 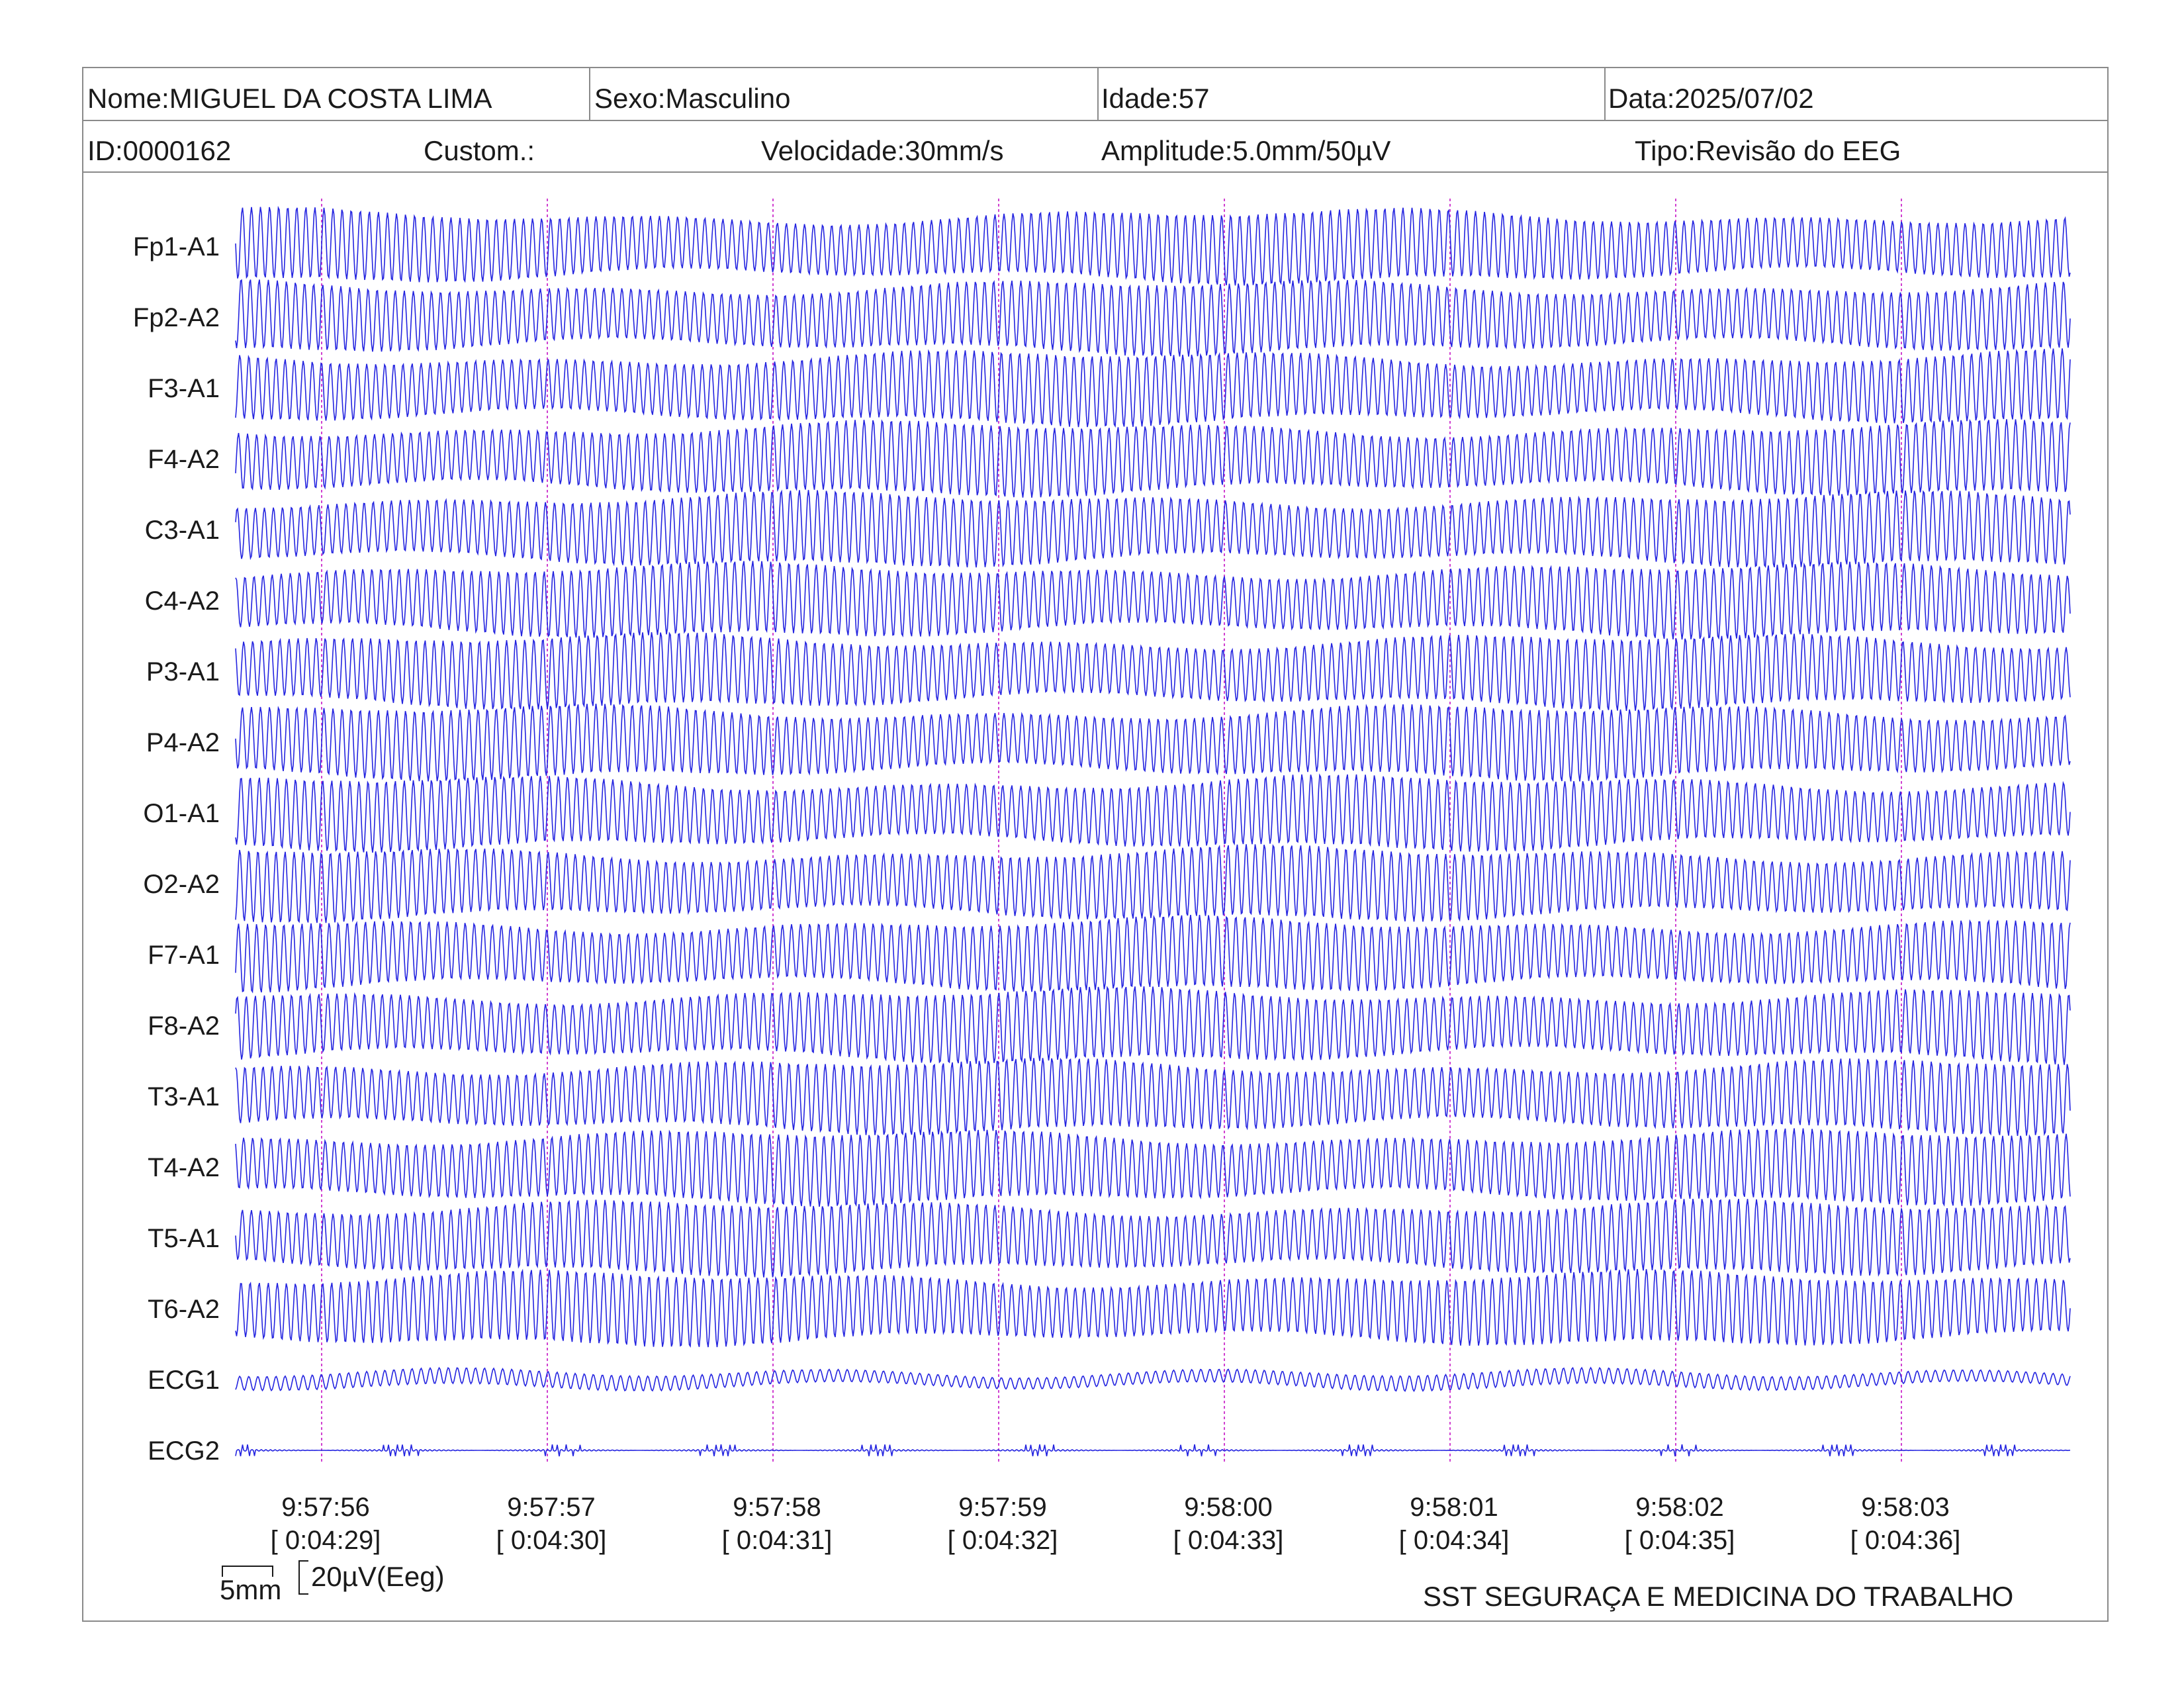 What do you see at coordinates (1228, 1540) in the screenshot?
I see `time-marker-elapsed: [ 0:04:33]` at bounding box center [1228, 1540].